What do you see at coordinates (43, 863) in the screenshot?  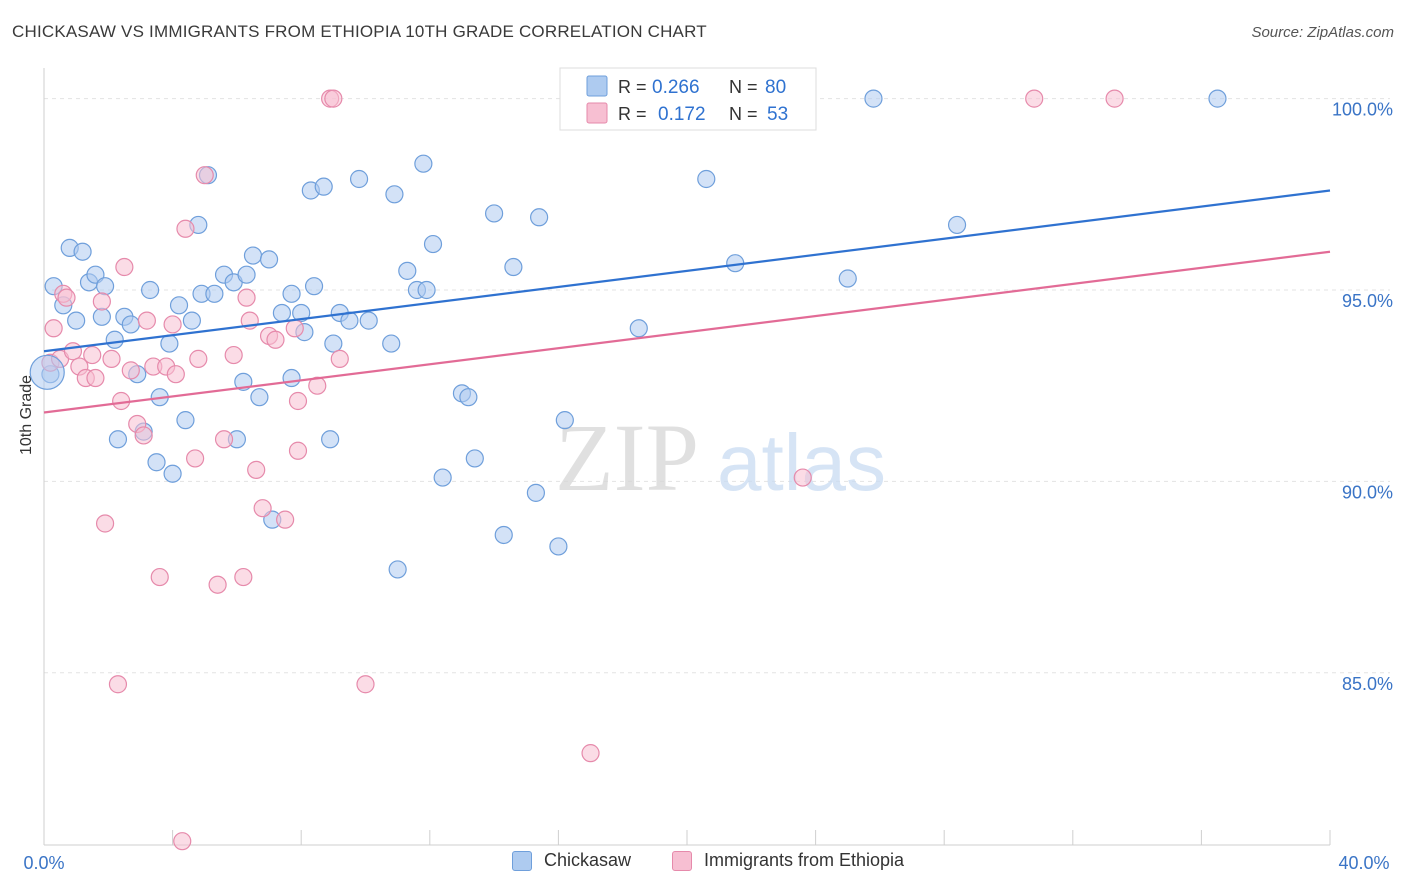 I see `x-tick-label-min: 0.0%` at bounding box center [43, 863].